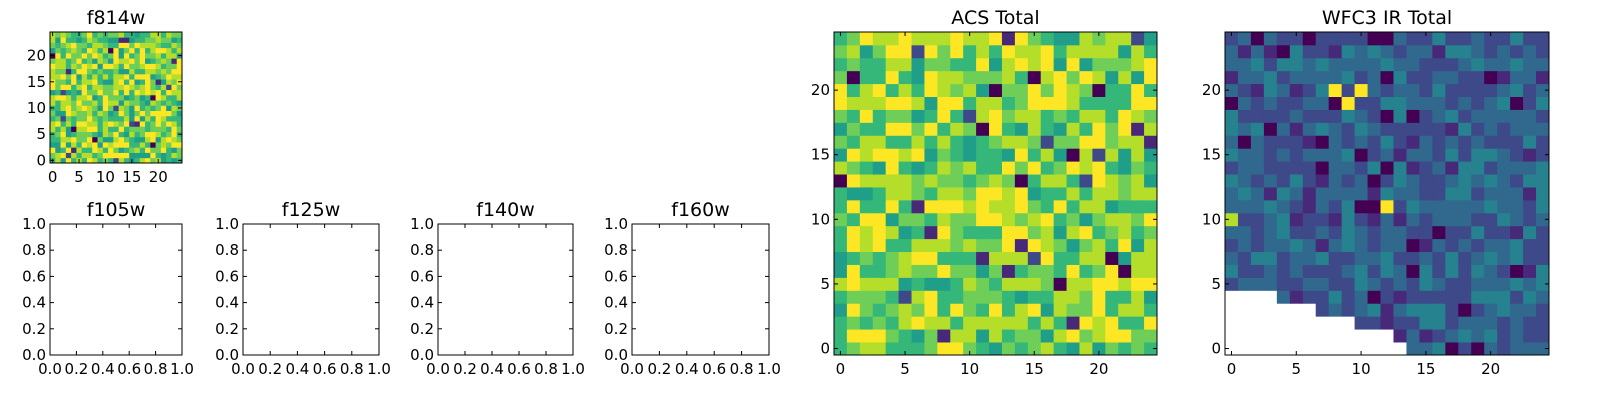  Describe the element at coordinates (616, 224) in the screenshot. I see `f160w-ytick-label: 1.0` at that location.